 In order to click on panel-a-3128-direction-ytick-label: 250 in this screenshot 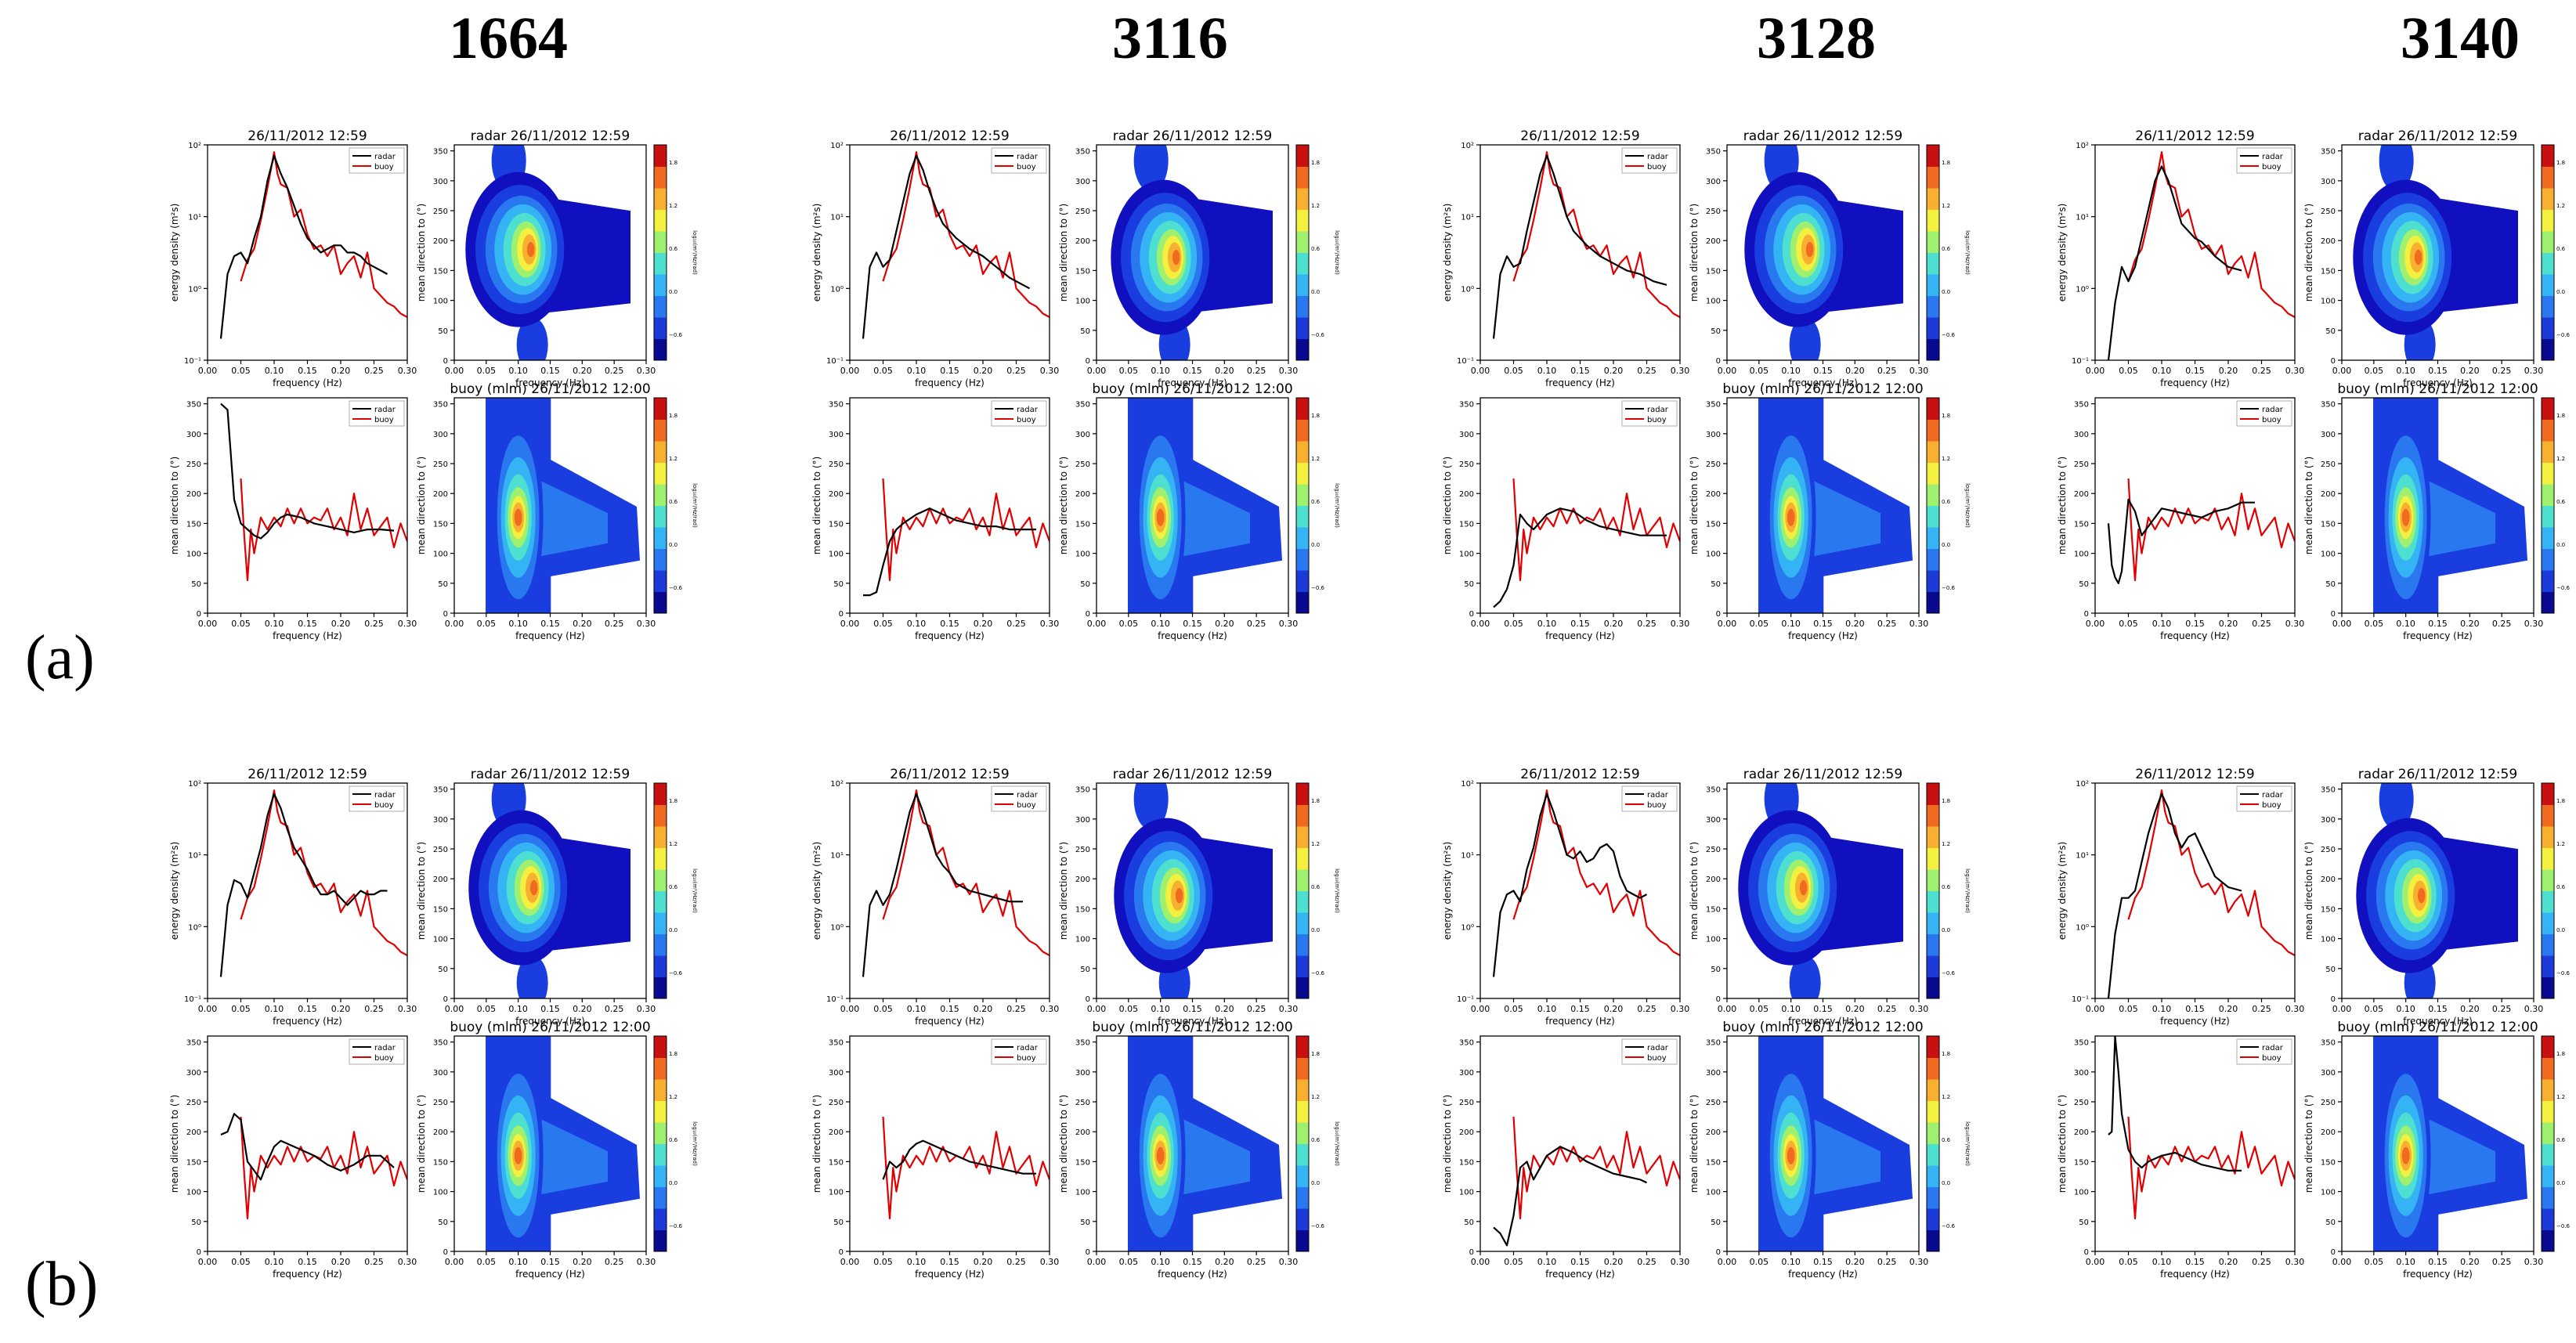, I will do `click(1466, 464)`.